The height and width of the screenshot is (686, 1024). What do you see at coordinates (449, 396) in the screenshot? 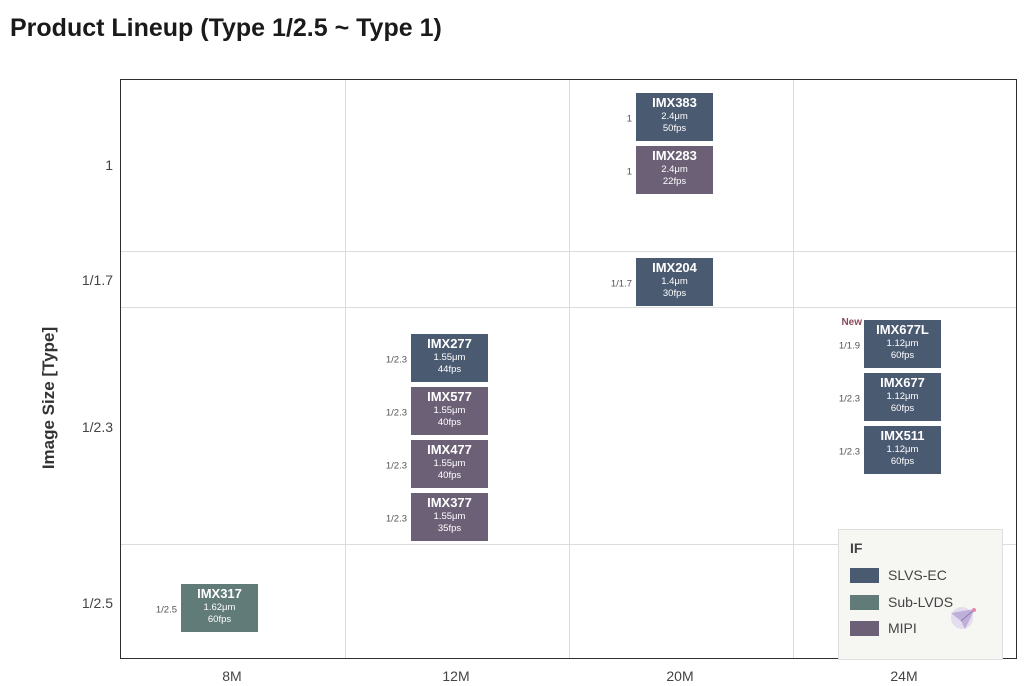
I see `sensor-name: IMX577` at bounding box center [449, 396].